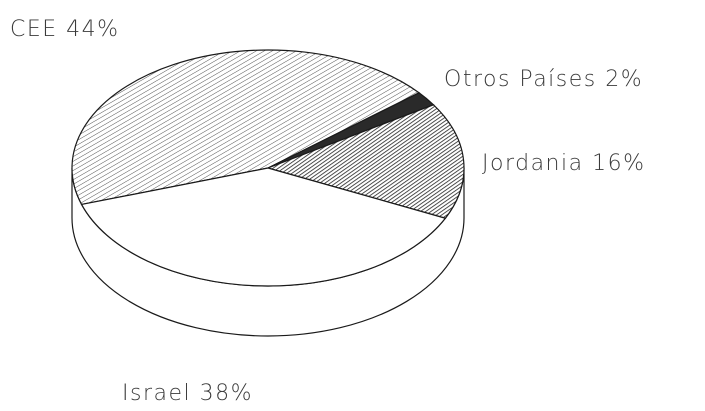 Image resolution: width=705 pixels, height=411 pixels. Describe the element at coordinates (543, 79) in the screenshot. I see `slice-label-otros-paises: Otros Países 2%` at that location.